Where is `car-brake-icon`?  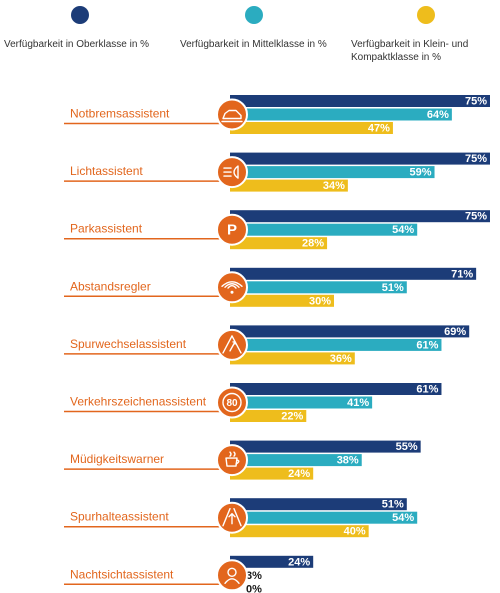 car-brake-icon is located at coordinates (232, 116).